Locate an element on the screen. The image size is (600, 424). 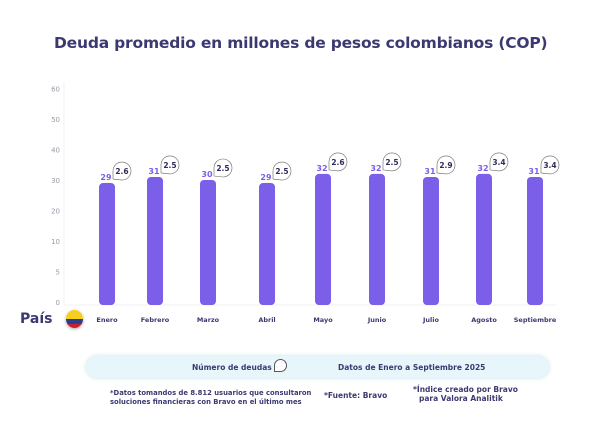
x-tick-label: Marzo is located at coordinates (208, 320).